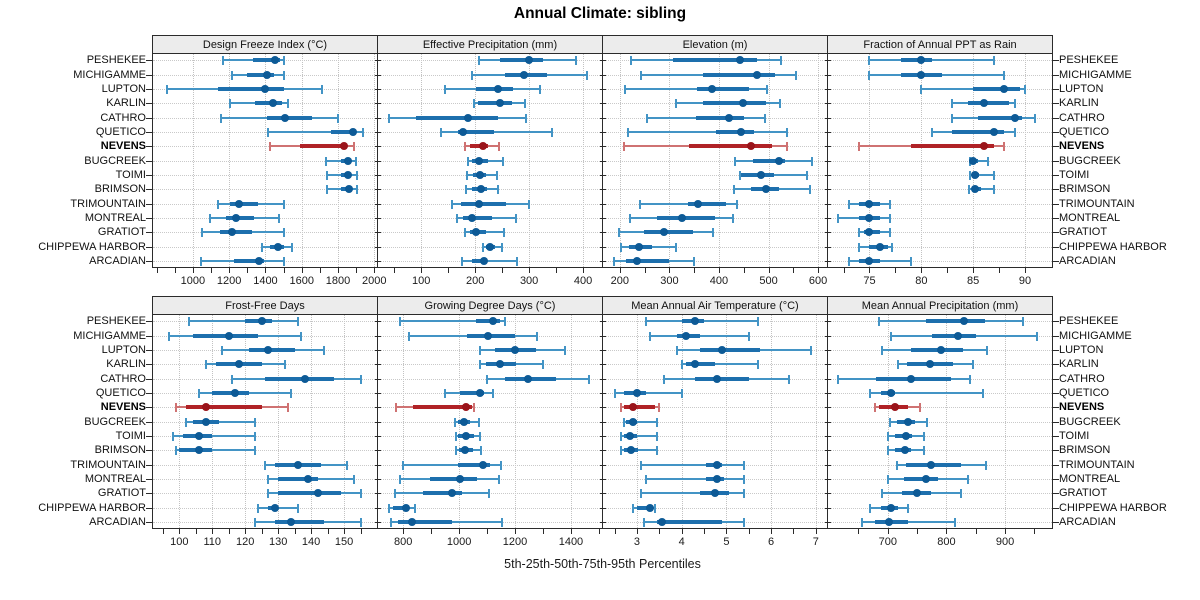  What do you see at coordinates (869, 281) in the screenshot?
I see `x-axis-tick-label: 75` at bounding box center [869, 281].